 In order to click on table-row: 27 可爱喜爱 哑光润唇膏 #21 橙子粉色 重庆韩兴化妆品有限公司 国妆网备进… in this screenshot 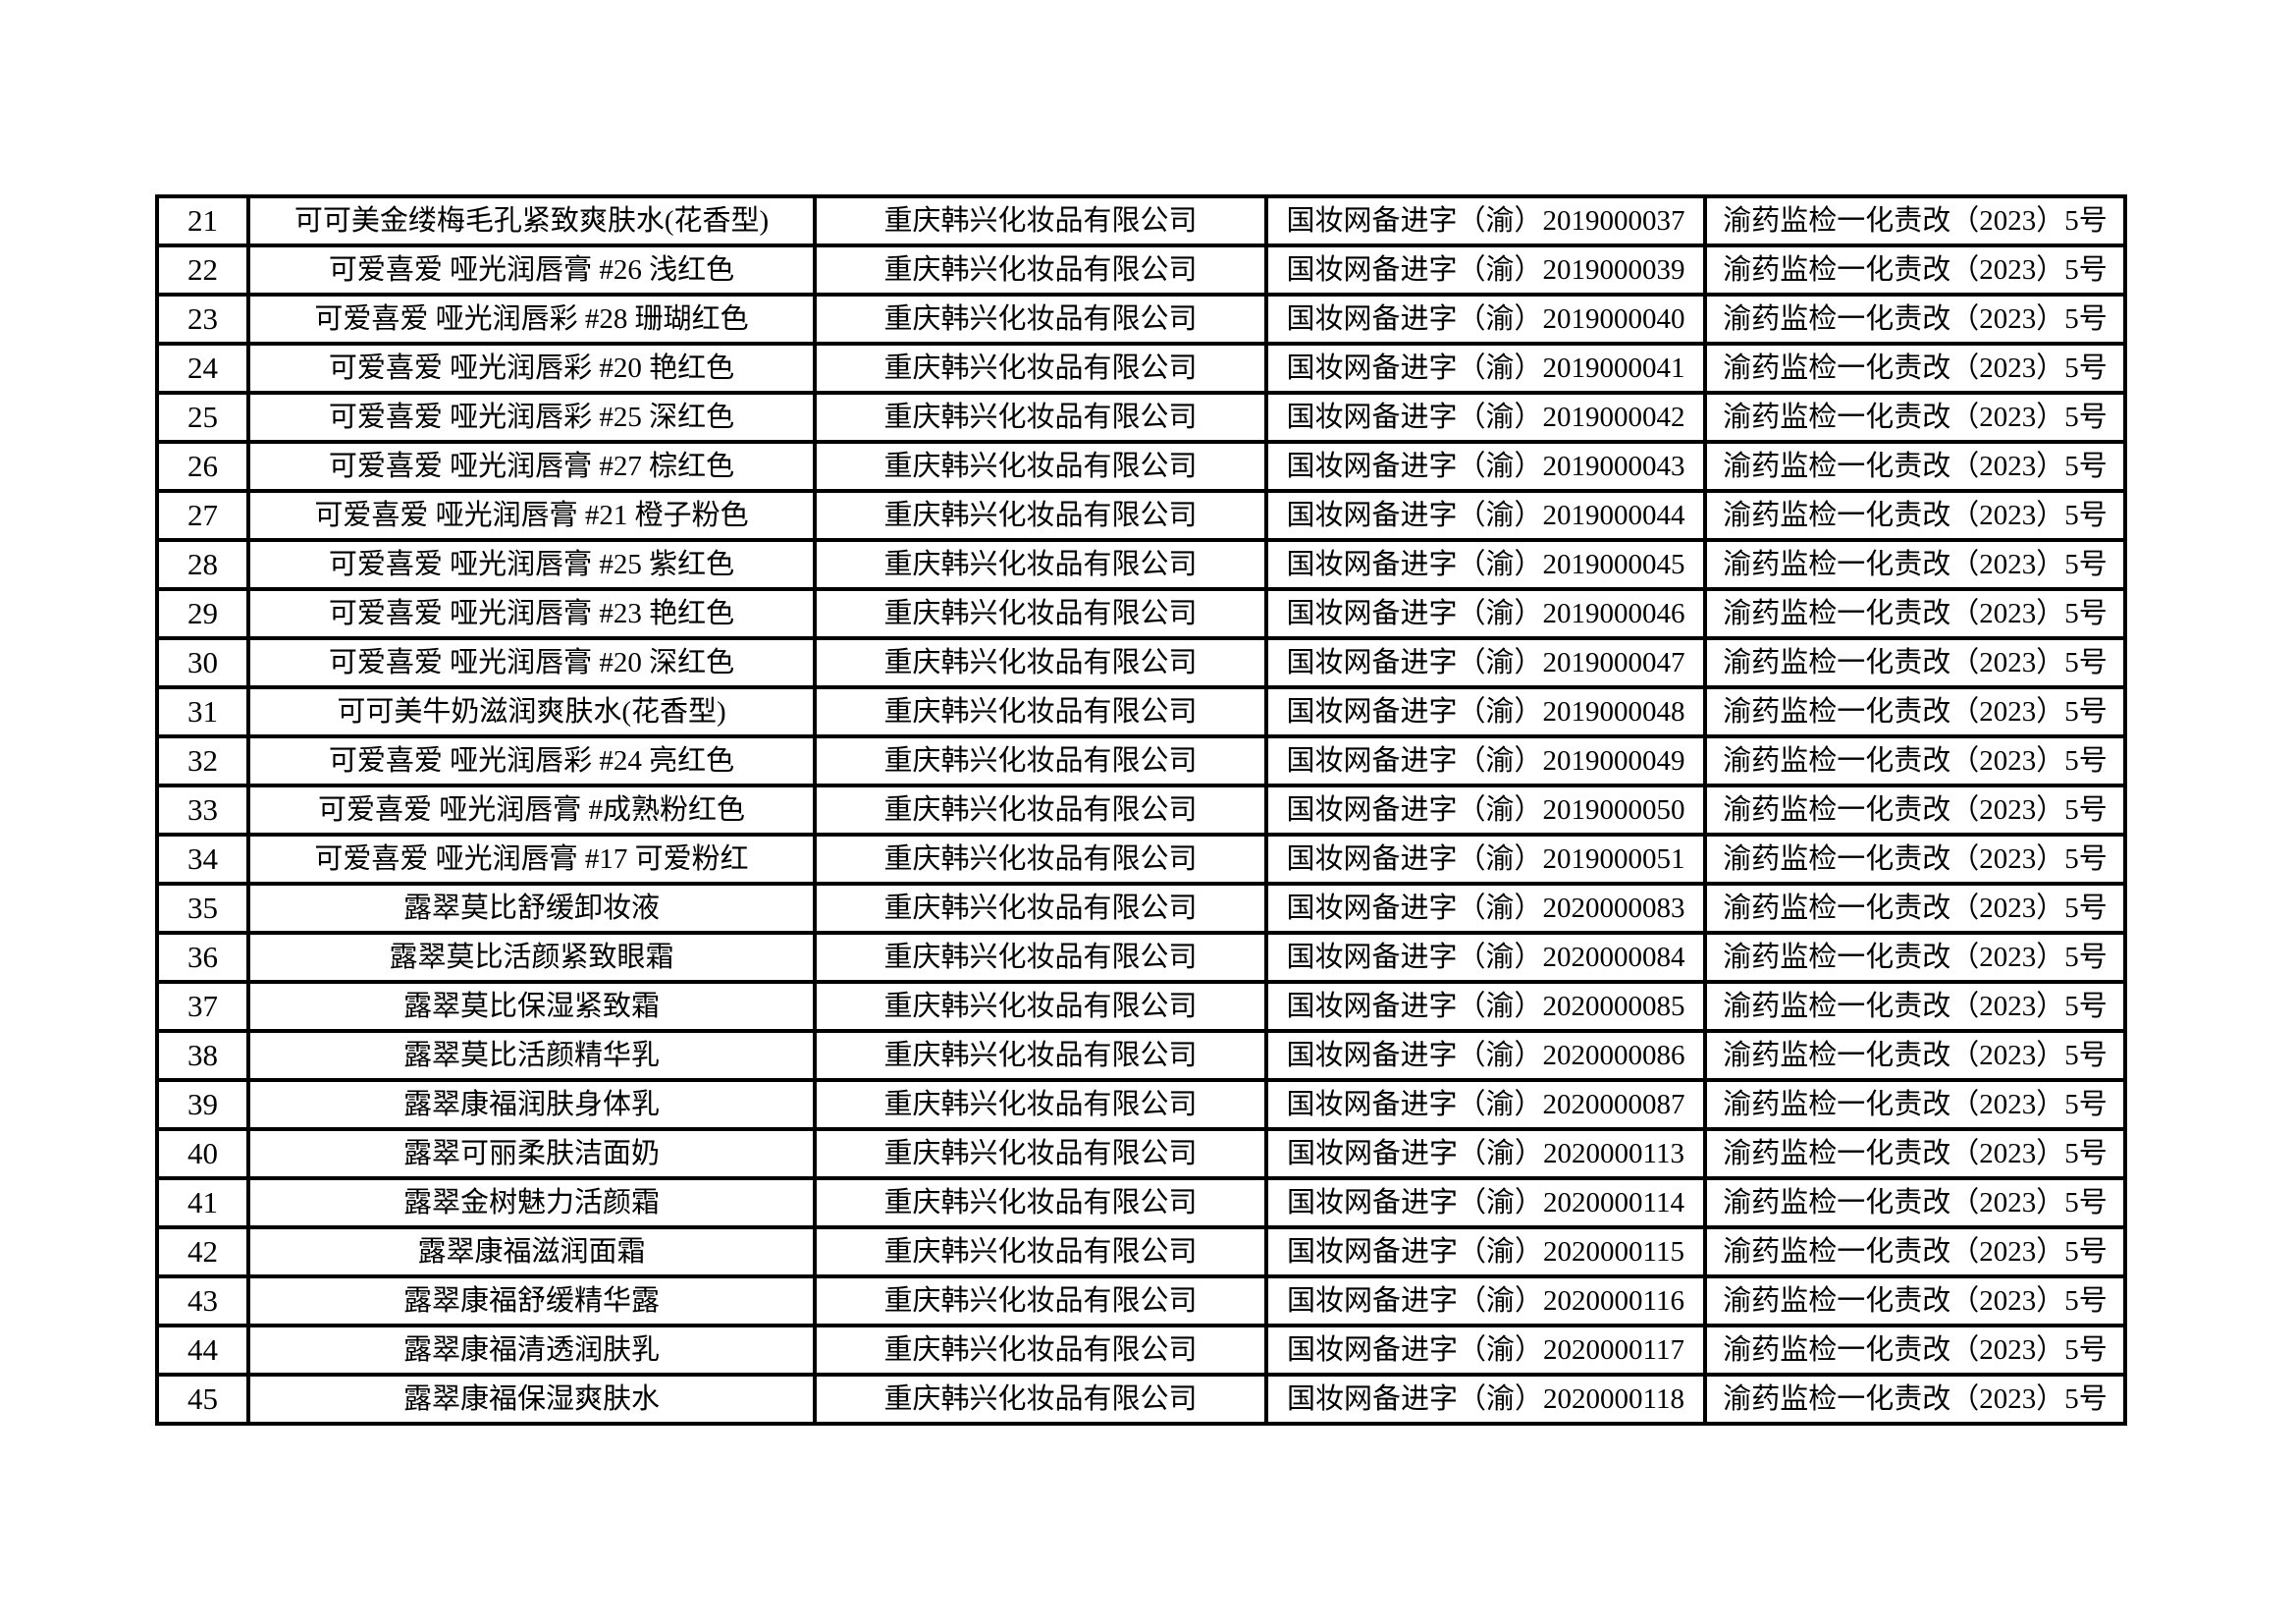, I will do `click(1141, 515)`.